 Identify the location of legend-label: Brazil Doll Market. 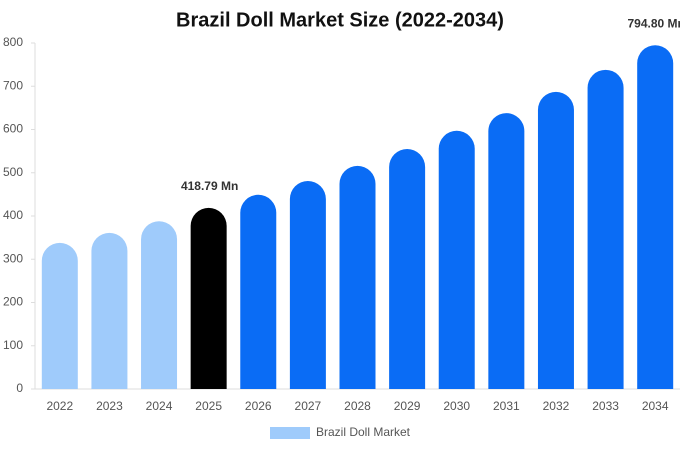
(363, 432).